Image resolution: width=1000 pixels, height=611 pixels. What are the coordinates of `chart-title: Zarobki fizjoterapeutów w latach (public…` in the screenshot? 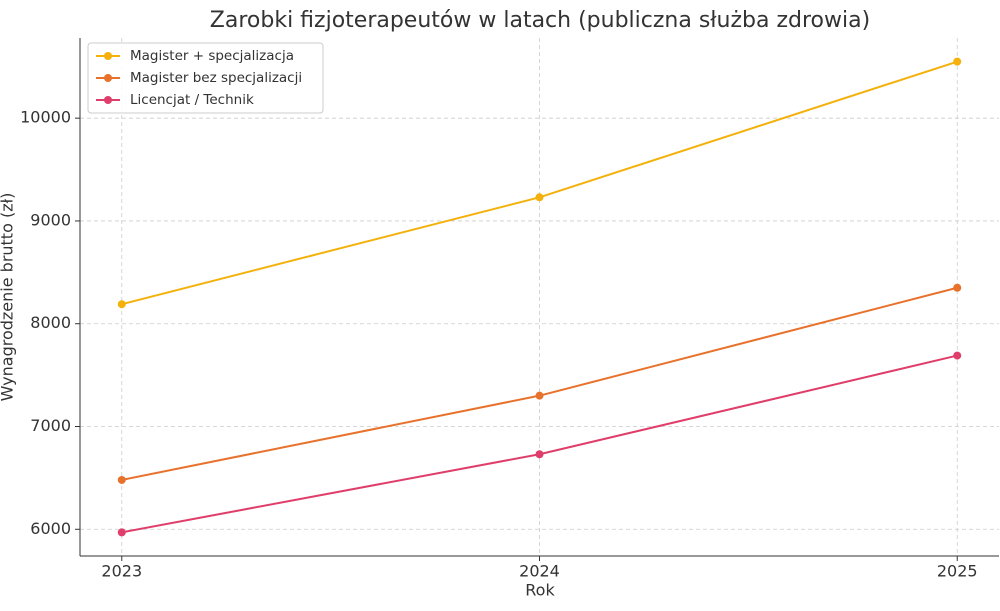 It's located at (540, 20).